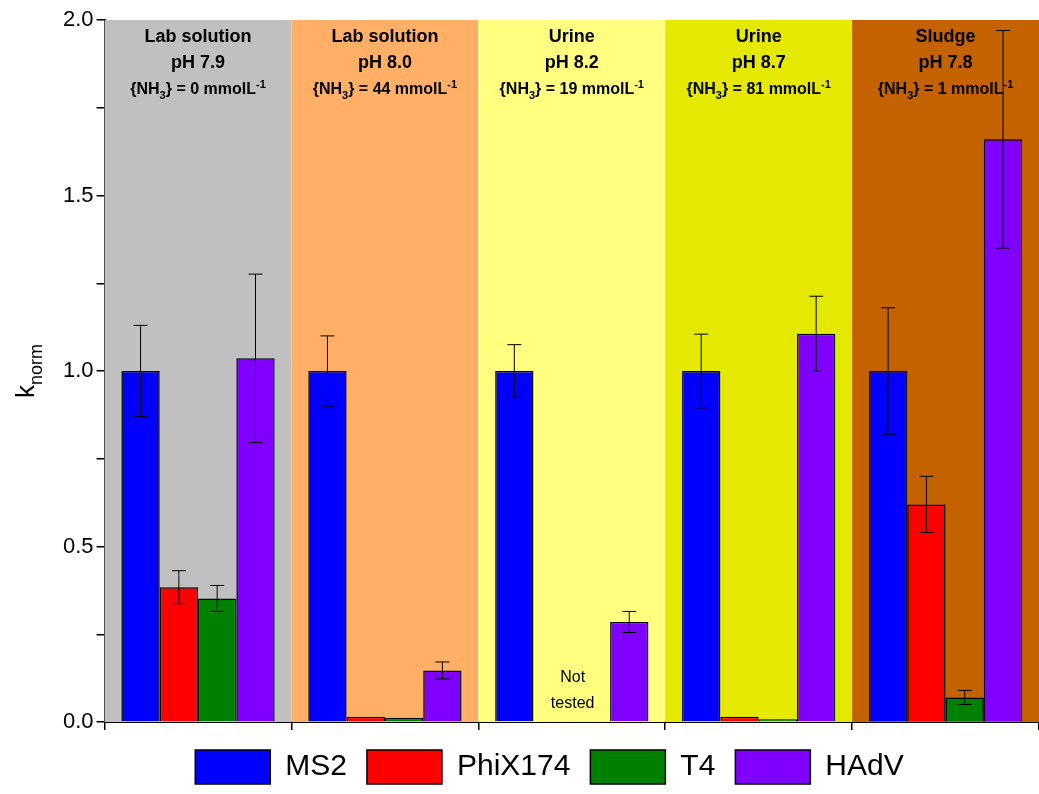 The image size is (1039, 794). Describe the element at coordinates (78, 370) in the screenshot. I see `y-tick-label: 1.0` at that location.